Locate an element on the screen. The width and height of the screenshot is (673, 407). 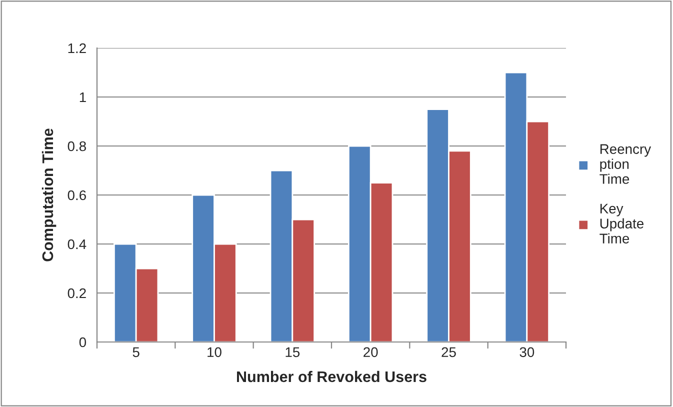
y-tick-label: 0.2 is located at coordinates (77, 293).